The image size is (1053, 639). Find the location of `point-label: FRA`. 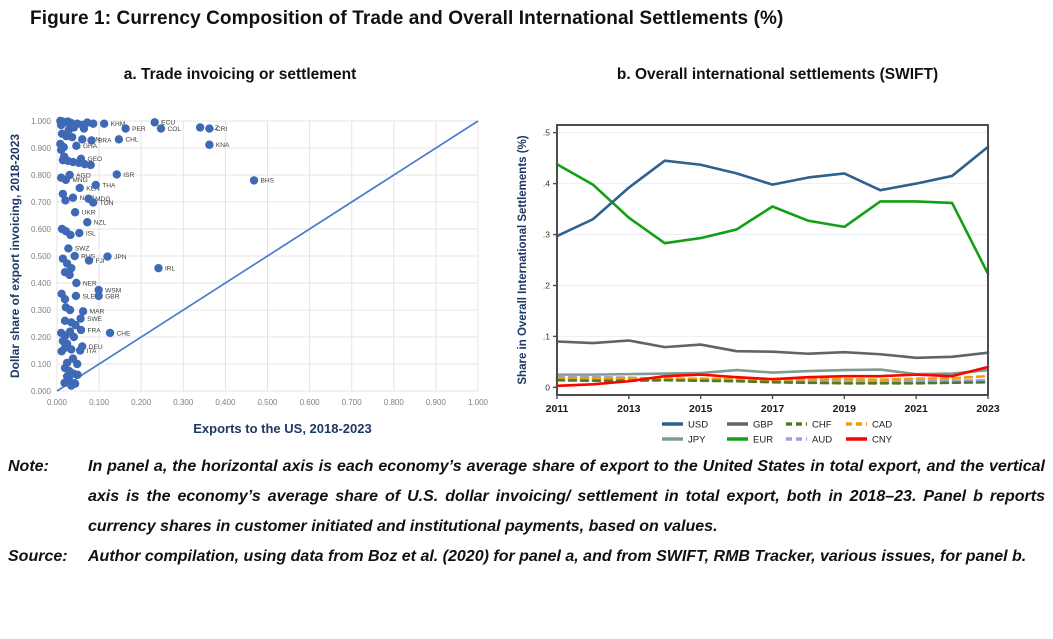

point-label: FRA is located at coordinates (94, 330).